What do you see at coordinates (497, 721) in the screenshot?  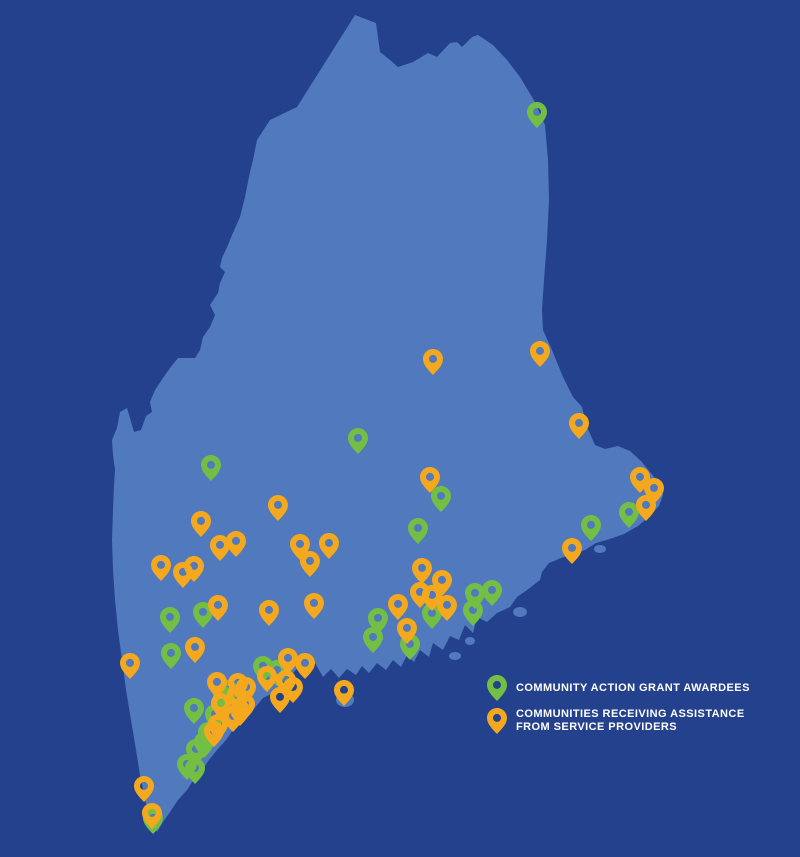 I see `orange-pin-icon` at bounding box center [497, 721].